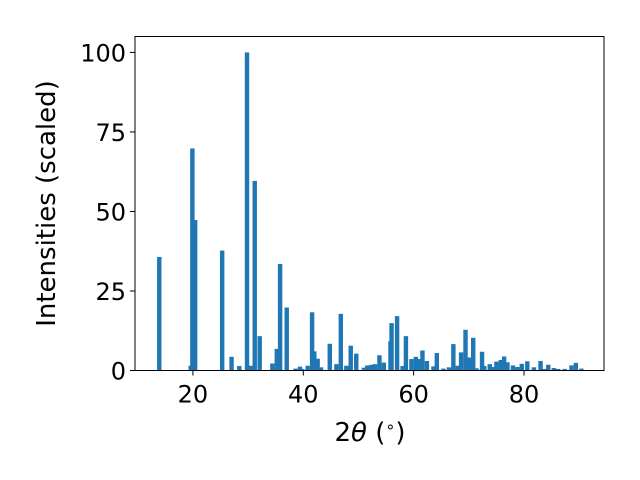 Image resolution: width=640 pixels, height=480 pixels. Describe the element at coordinates (359, 389) in the screenshot. I see `x-axis-ticks: 20 40 60 80` at that location.